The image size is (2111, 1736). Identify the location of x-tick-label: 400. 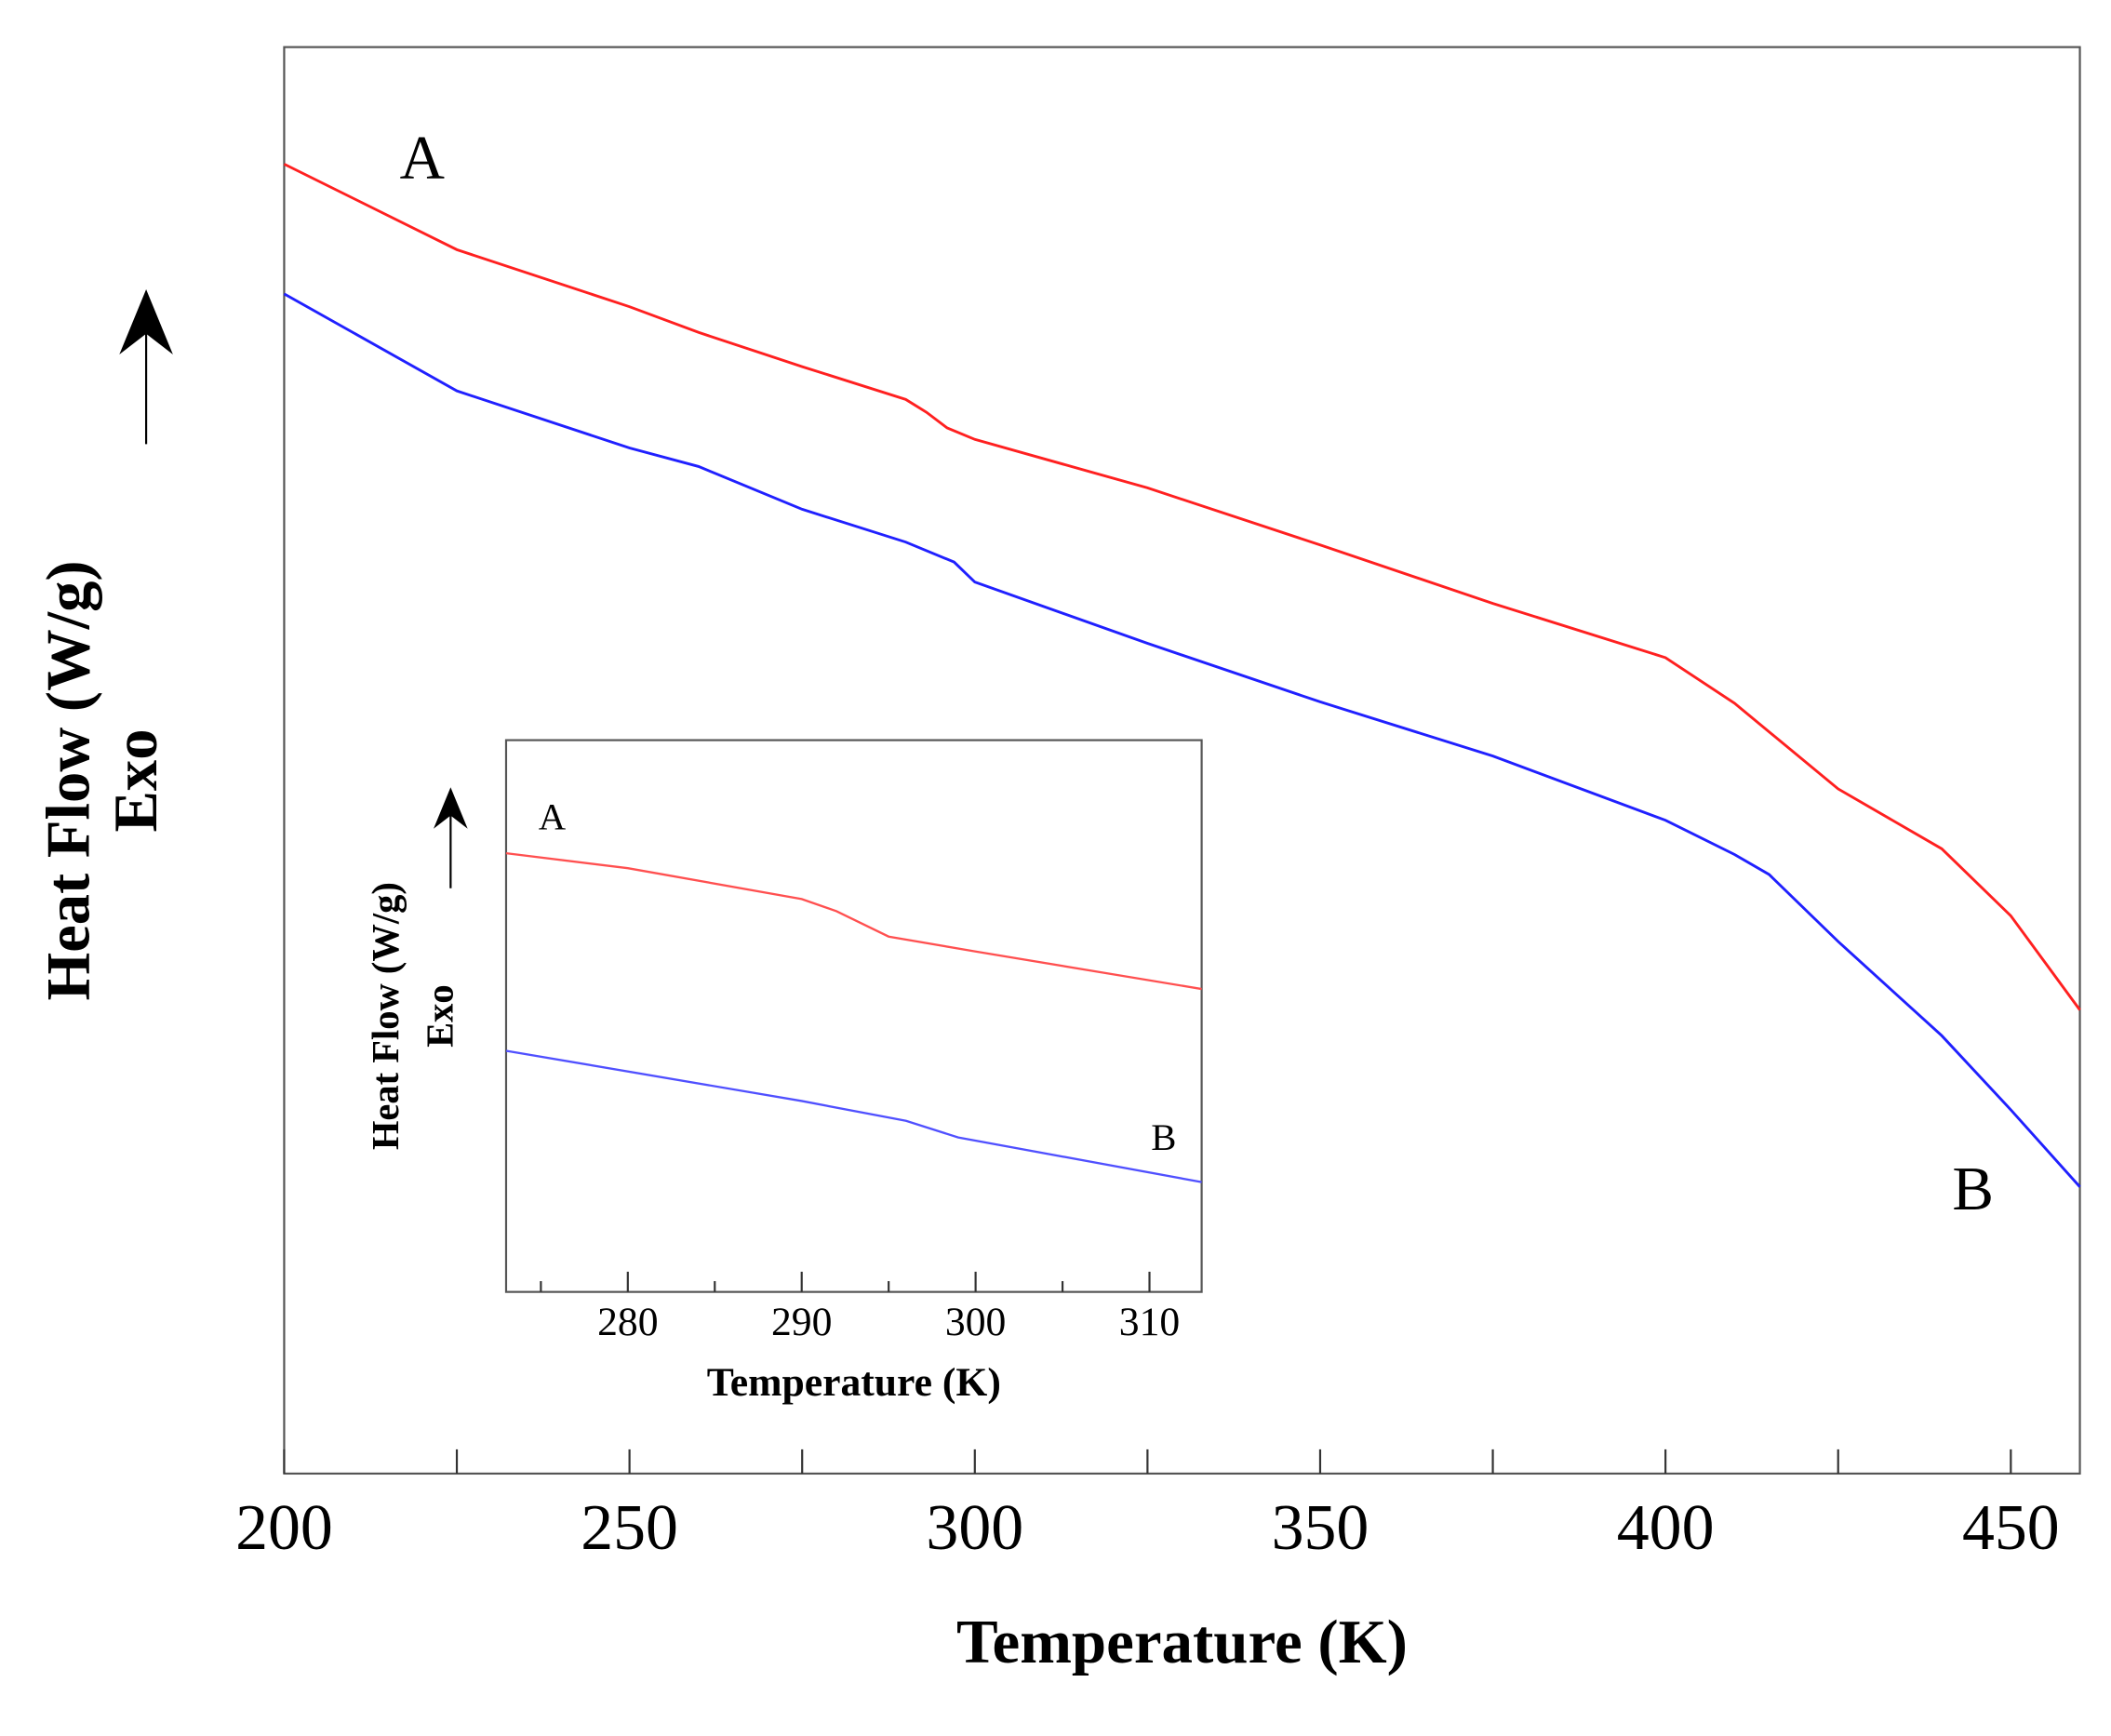
(1666, 1528).